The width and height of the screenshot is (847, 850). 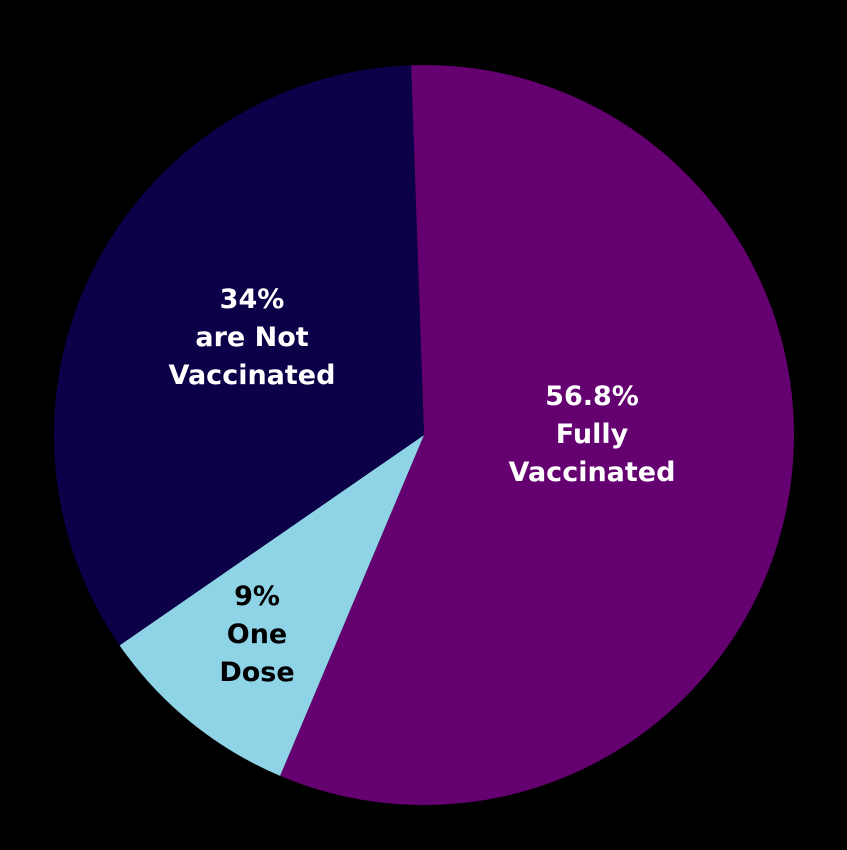 I want to click on category-label: One Dose, so click(x=257, y=653).